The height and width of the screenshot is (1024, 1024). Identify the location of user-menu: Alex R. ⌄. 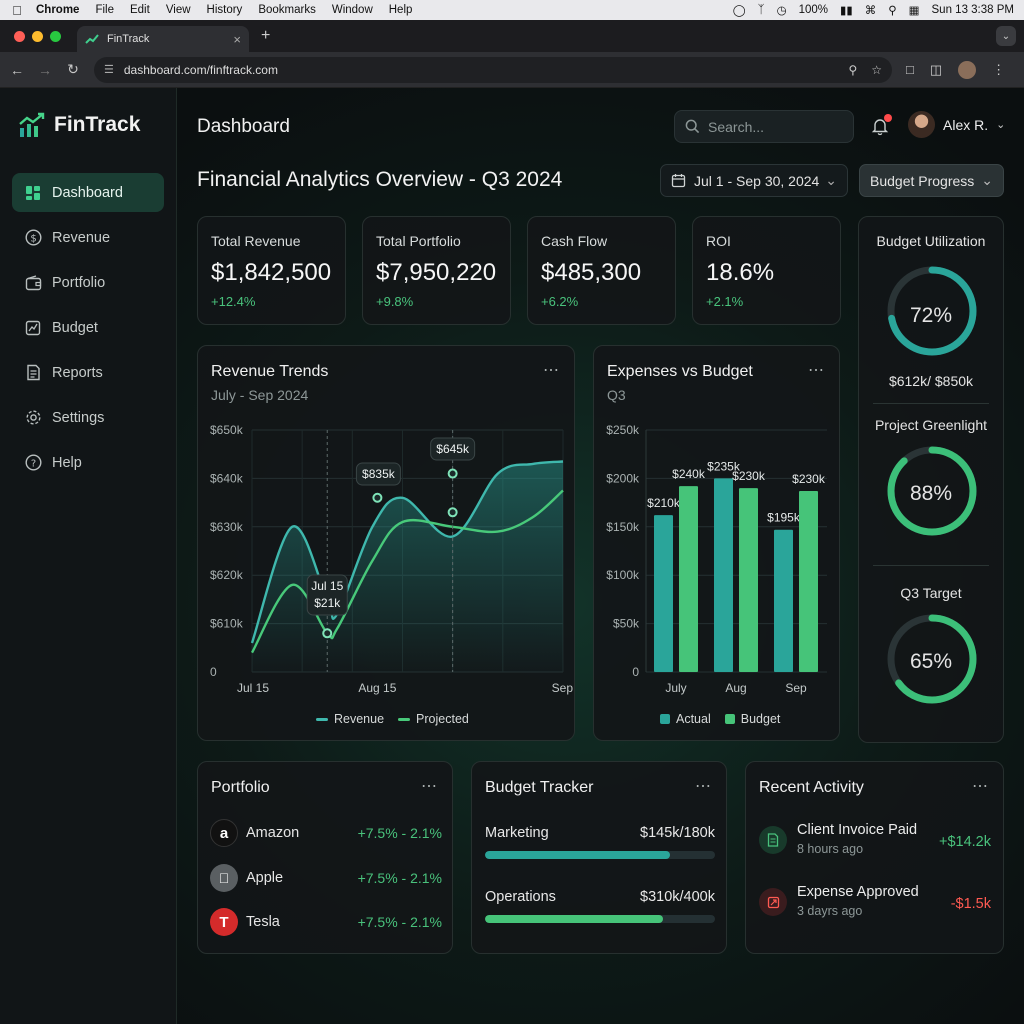
(956, 124).